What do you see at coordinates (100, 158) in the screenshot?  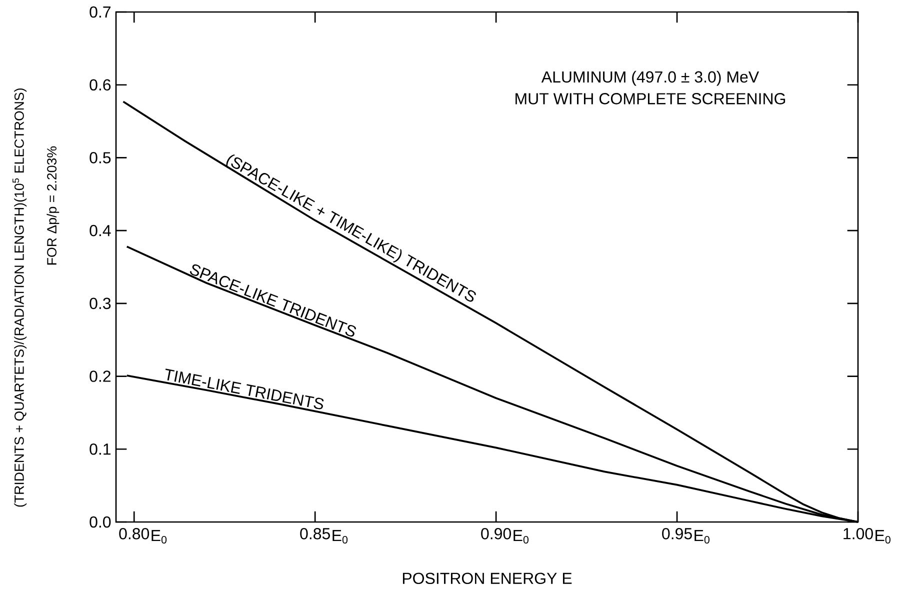 I see `y-tick-label: 0.5` at bounding box center [100, 158].